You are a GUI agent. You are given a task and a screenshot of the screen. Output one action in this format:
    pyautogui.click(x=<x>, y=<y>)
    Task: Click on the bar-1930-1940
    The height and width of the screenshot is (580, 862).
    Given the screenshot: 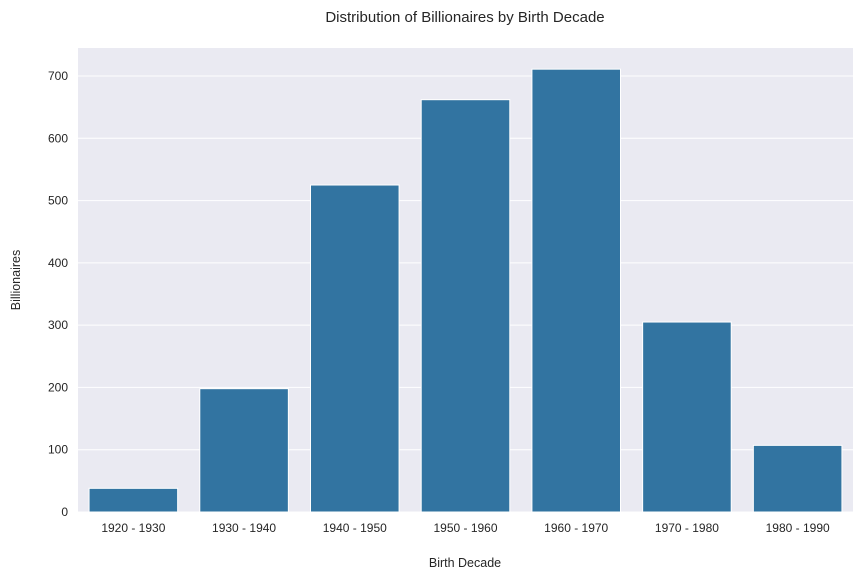 What is the action you would take?
    pyautogui.click(x=244, y=450)
    